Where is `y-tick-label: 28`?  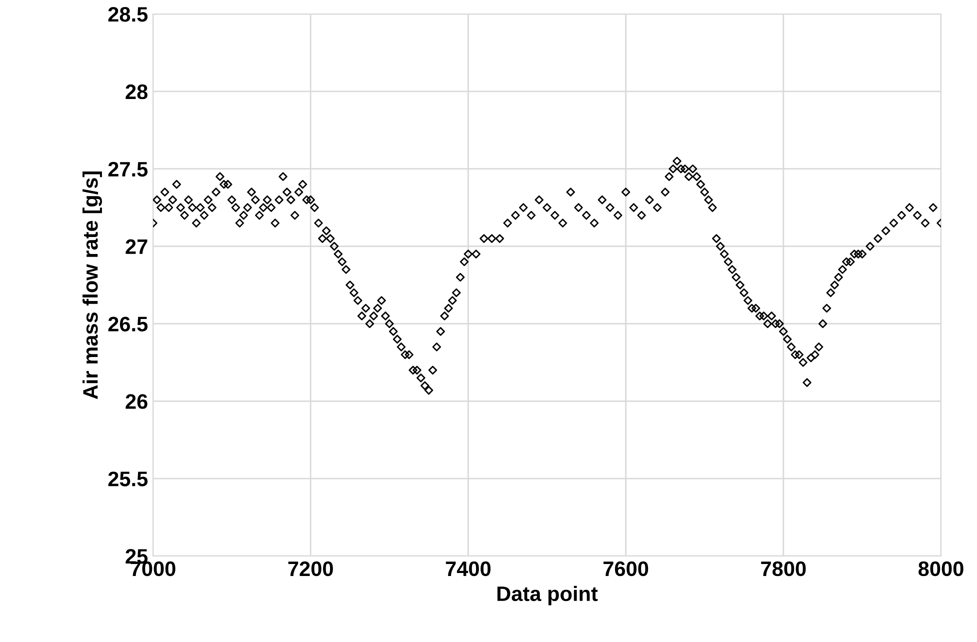
y-tick-label: 28 is located at coordinates (137, 92).